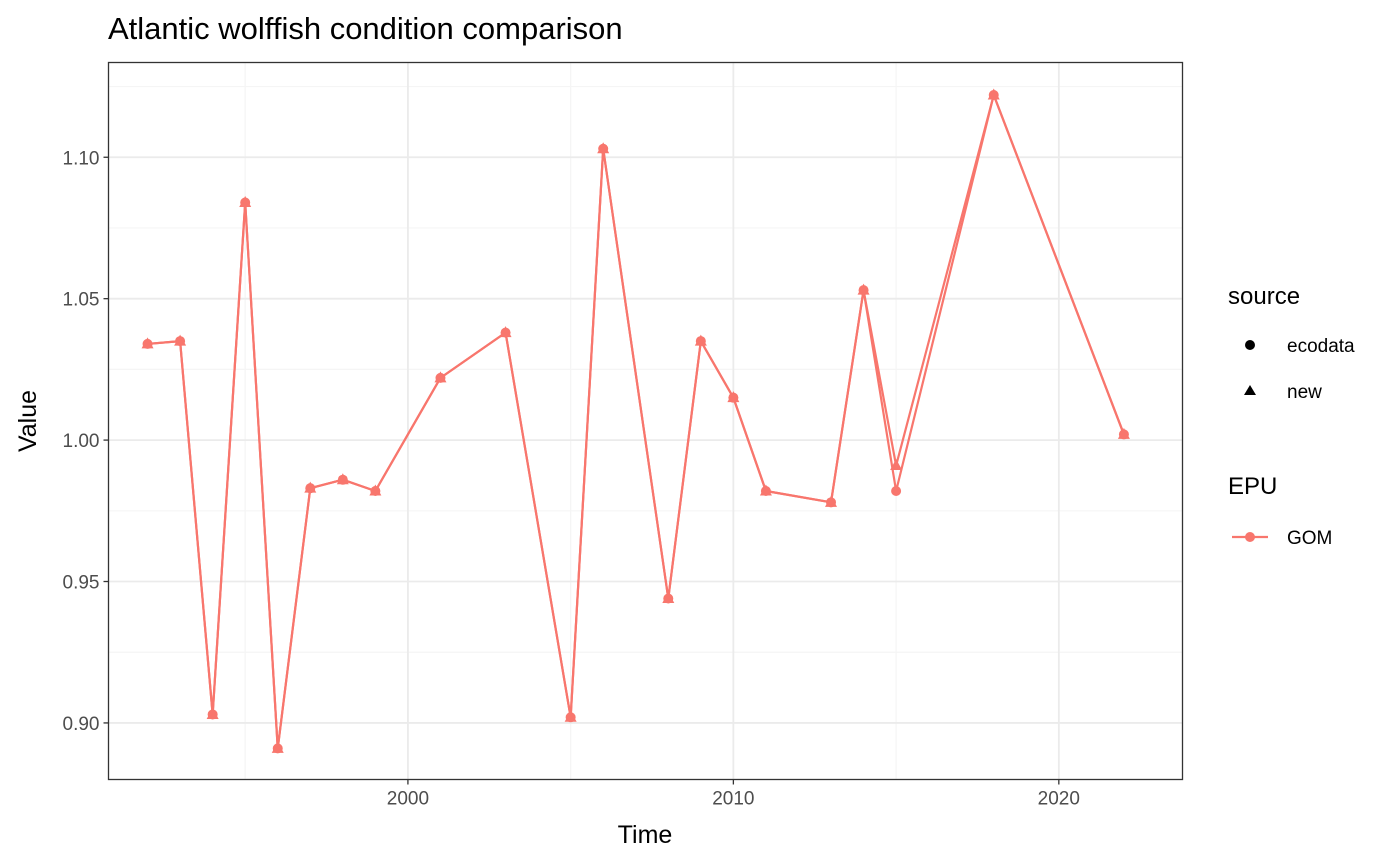 Image resolution: width=1400 pixels, height=865 pixels. Describe the element at coordinates (1309, 538) in the screenshot. I see `legend-label-gom: GOM` at that location.